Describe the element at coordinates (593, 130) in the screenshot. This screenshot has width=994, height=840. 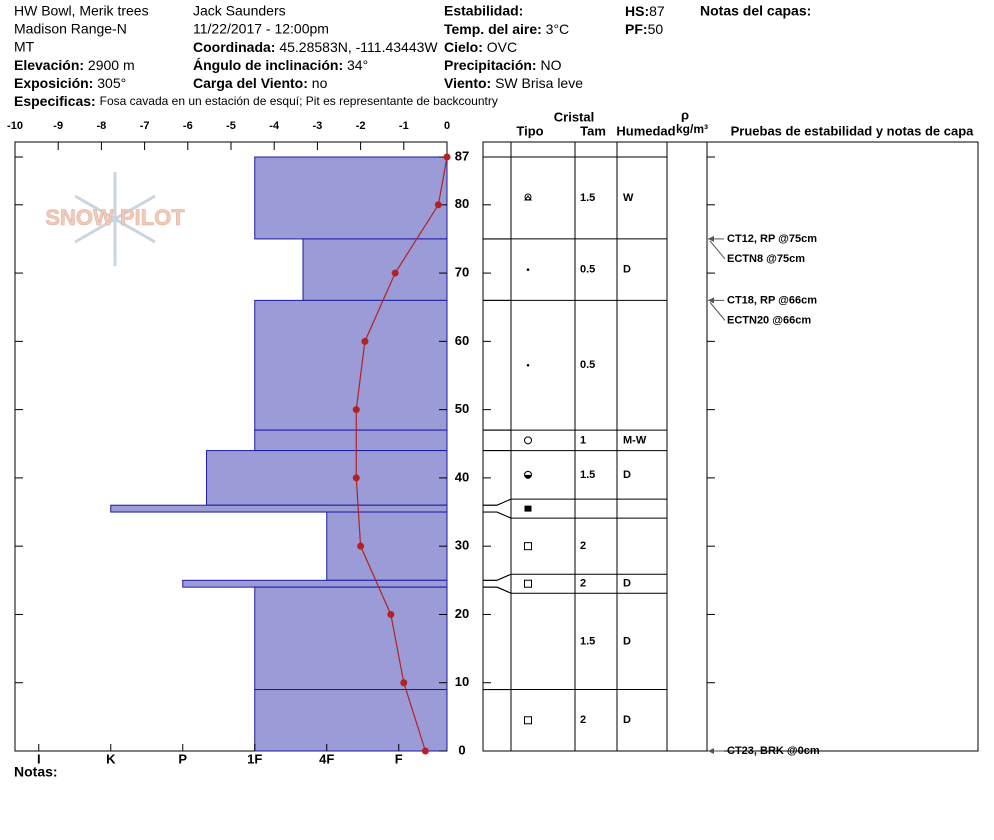
I see `col-header: Tam` at that location.